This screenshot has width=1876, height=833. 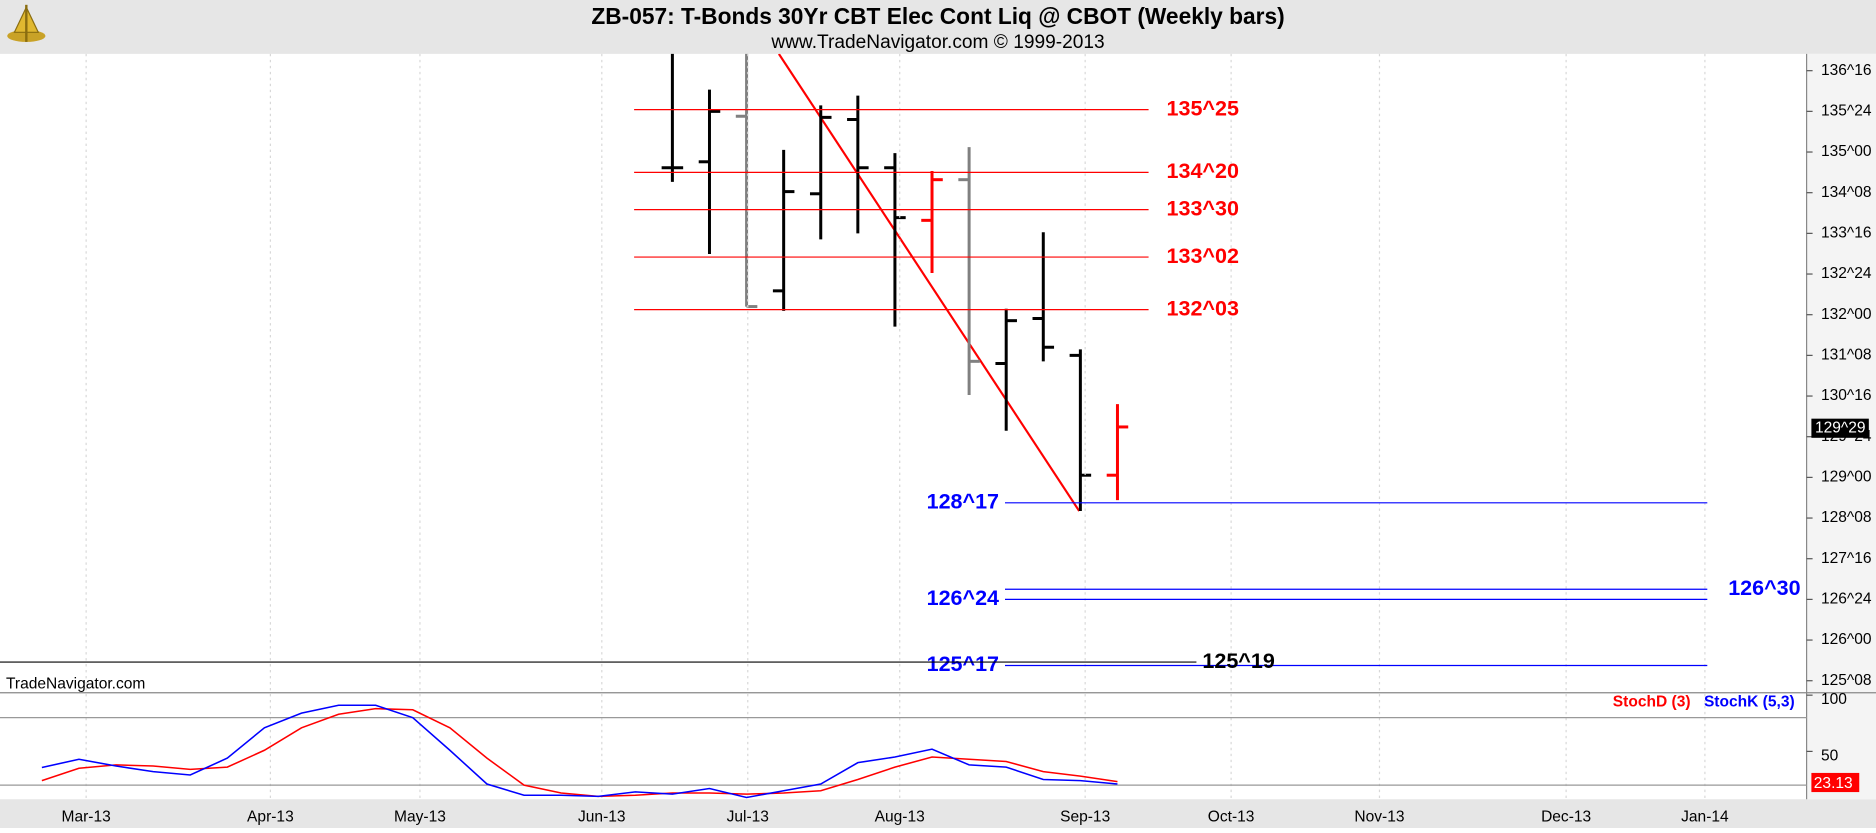 I want to click on logo, so click(x=26, y=23).